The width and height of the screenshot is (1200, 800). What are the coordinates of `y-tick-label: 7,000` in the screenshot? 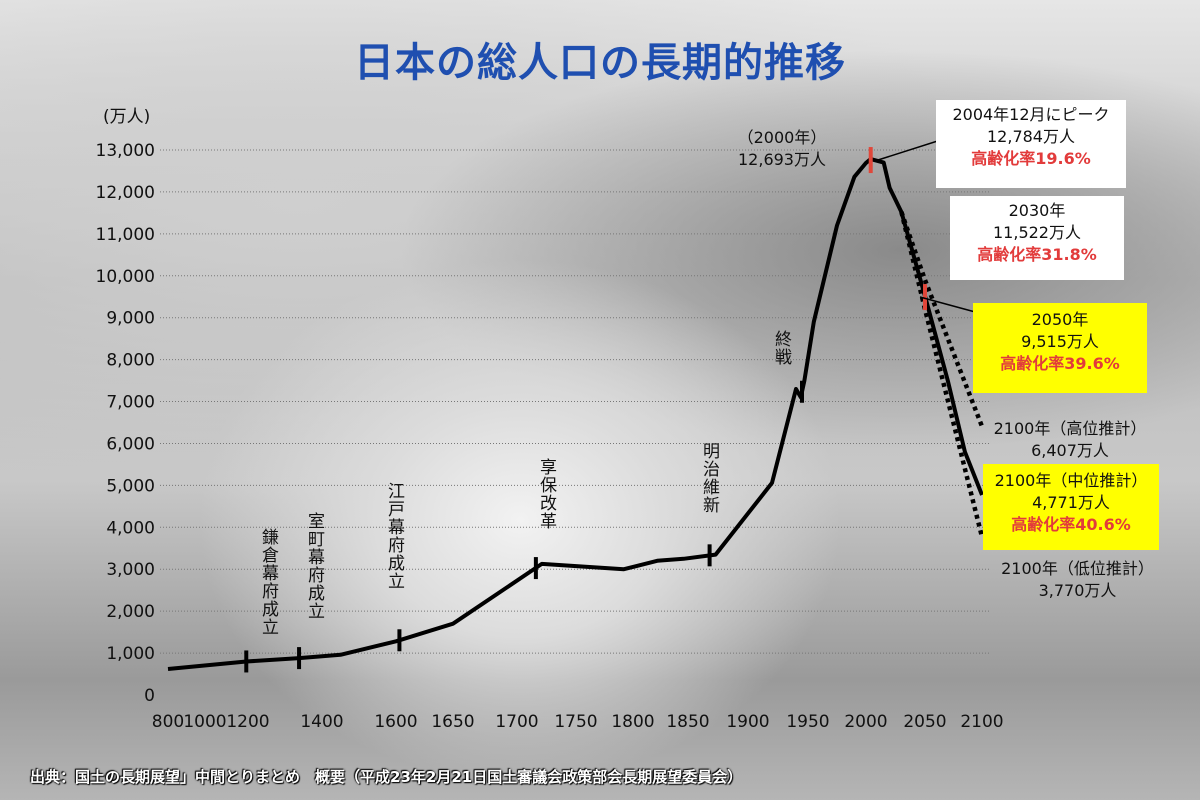 It's located at (130, 403).